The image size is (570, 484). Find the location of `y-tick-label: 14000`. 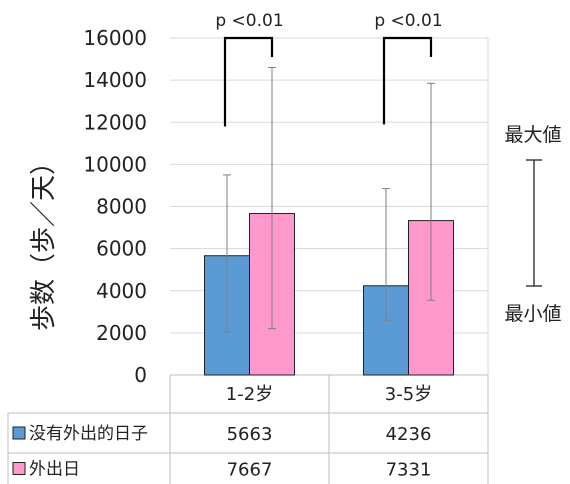

y-tick-label: 14000 is located at coordinates (115, 80).